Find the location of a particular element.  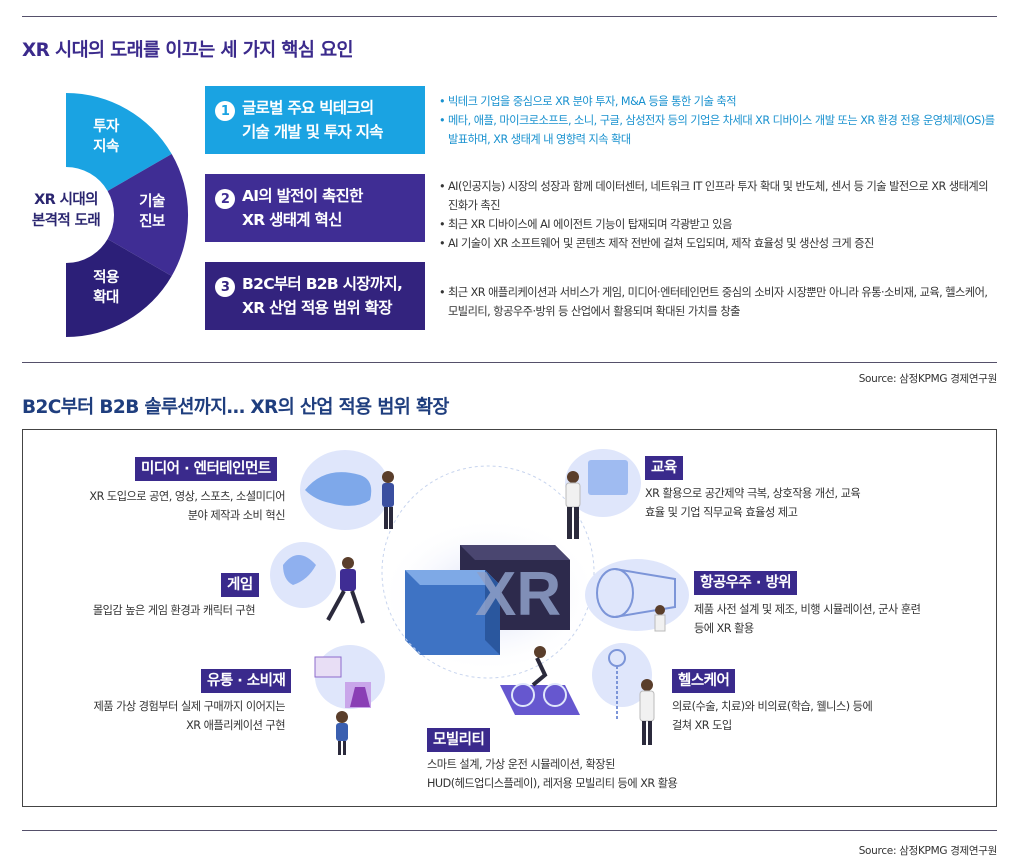

segment-investment is located at coordinates (119, 141).